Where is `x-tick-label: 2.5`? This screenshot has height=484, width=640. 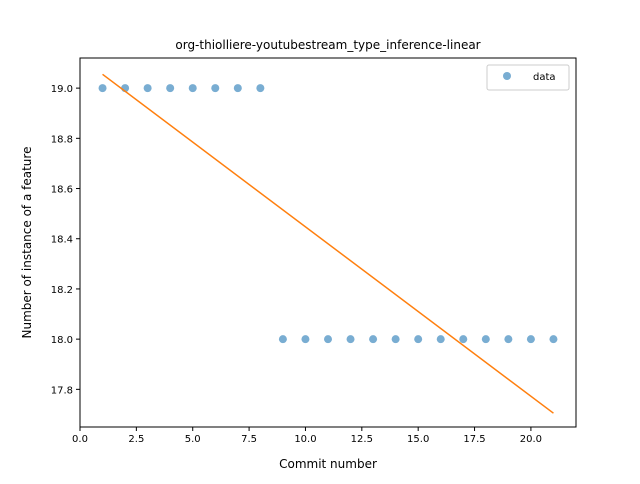
x-tick-label: 2.5 is located at coordinates (136, 439).